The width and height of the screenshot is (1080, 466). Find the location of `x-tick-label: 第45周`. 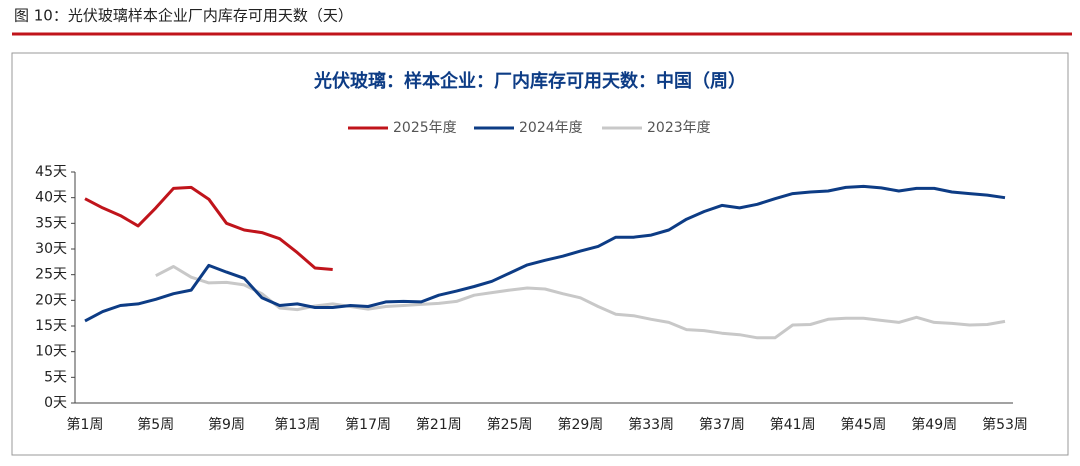

x-tick-label: 第45周 is located at coordinates (864, 424).